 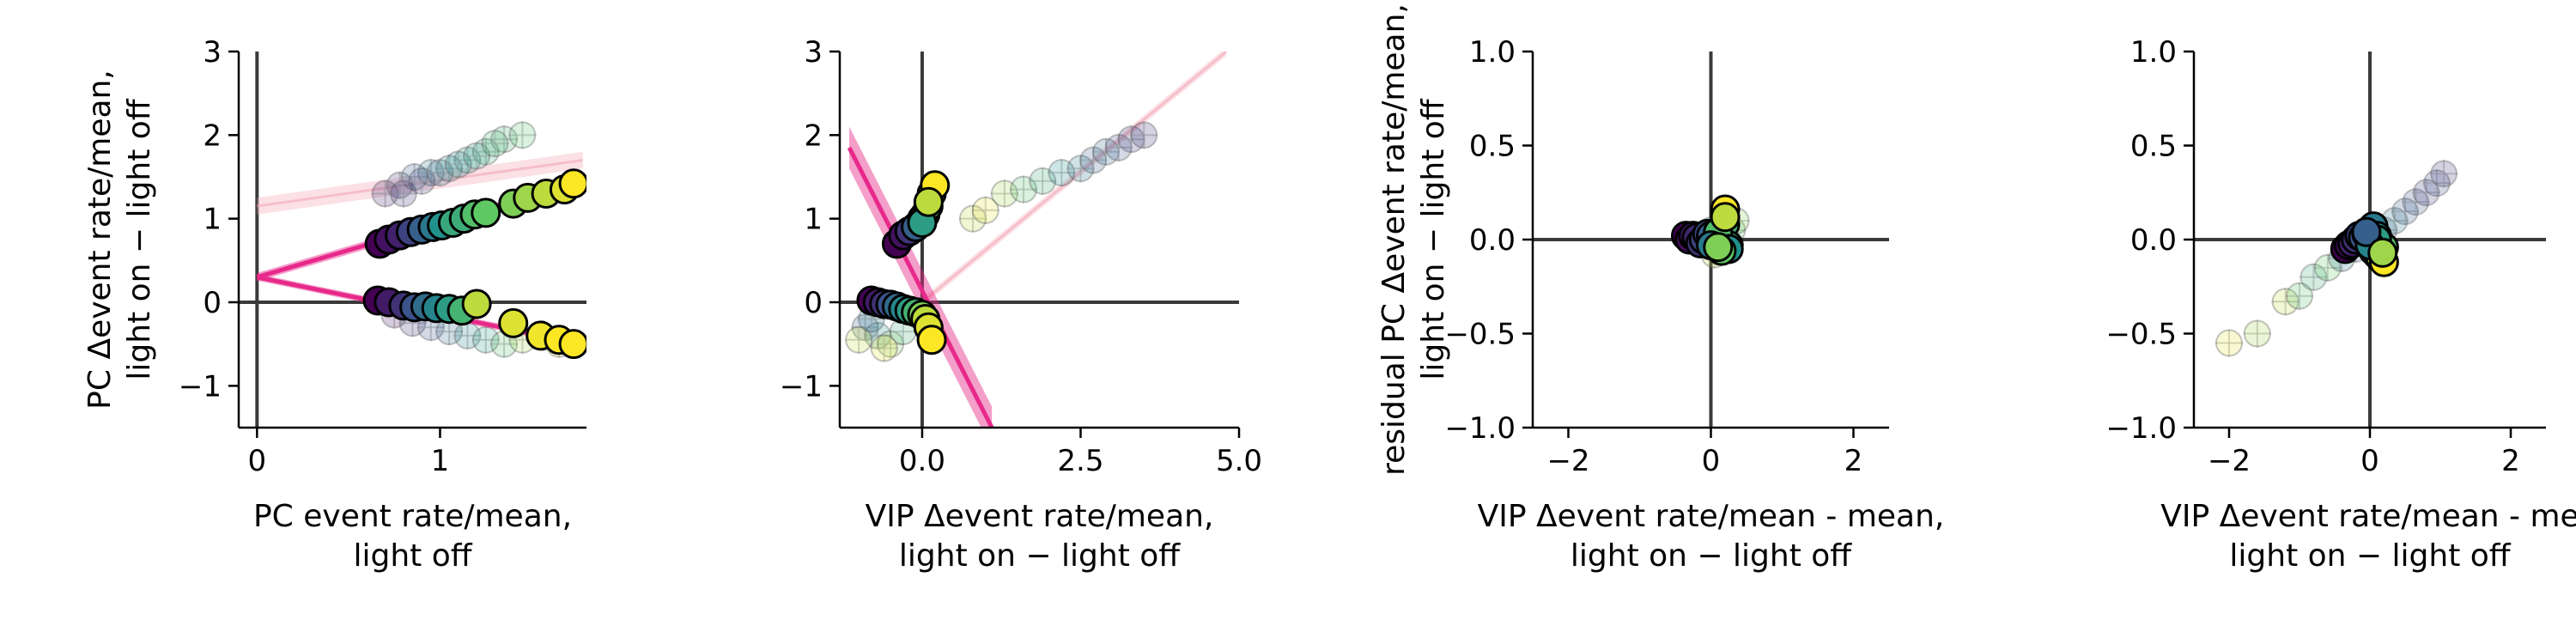 I want to click on x-tick-label: 1, so click(x=441, y=461).